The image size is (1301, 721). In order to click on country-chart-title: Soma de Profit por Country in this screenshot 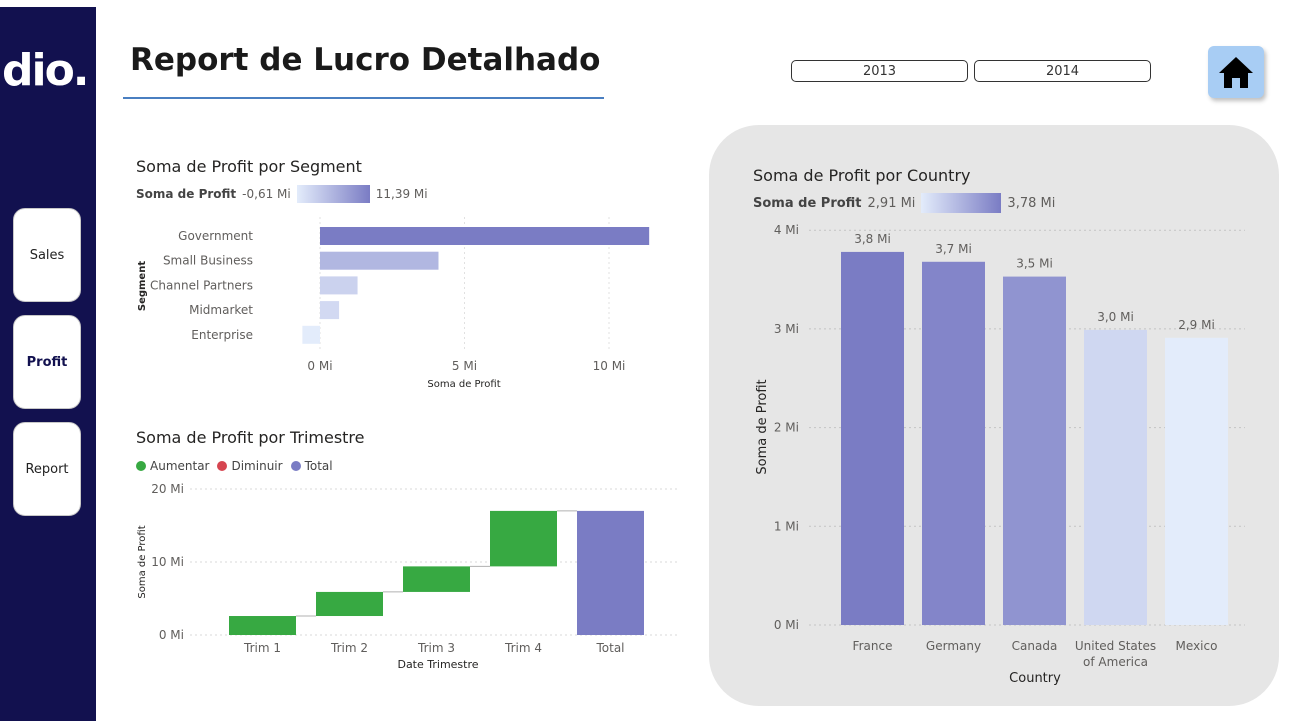, I will do `click(862, 175)`.